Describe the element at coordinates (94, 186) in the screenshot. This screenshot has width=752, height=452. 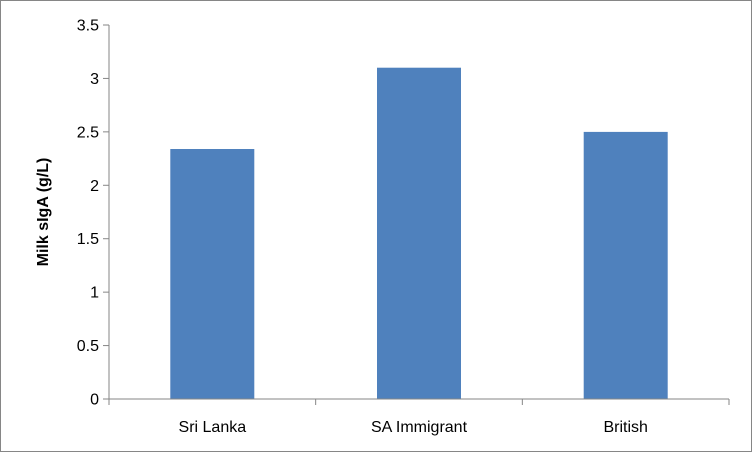
I see `y-tick-label: 2` at that location.